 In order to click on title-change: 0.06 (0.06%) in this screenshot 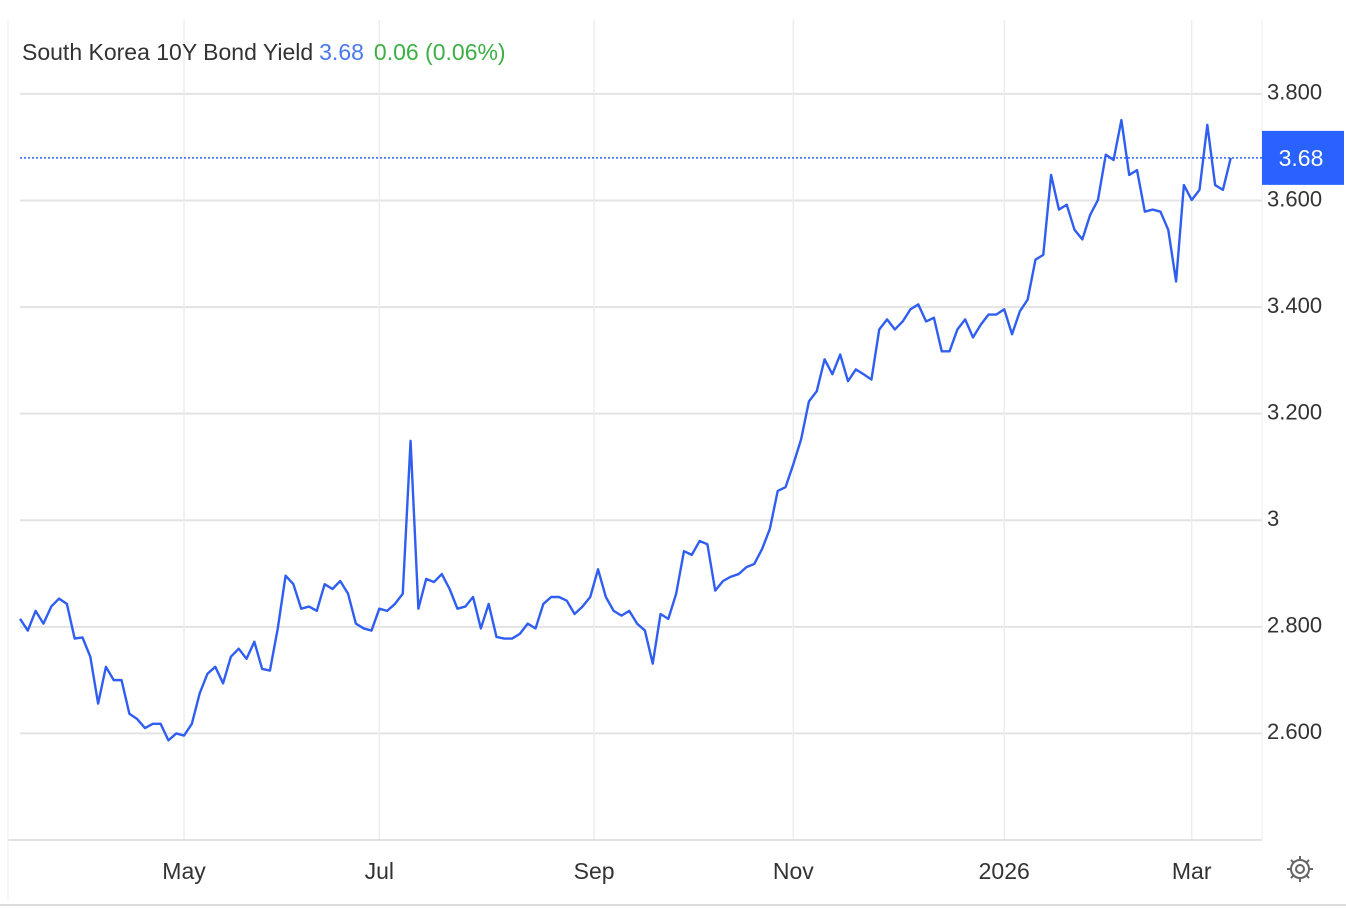, I will do `click(440, 52)`.